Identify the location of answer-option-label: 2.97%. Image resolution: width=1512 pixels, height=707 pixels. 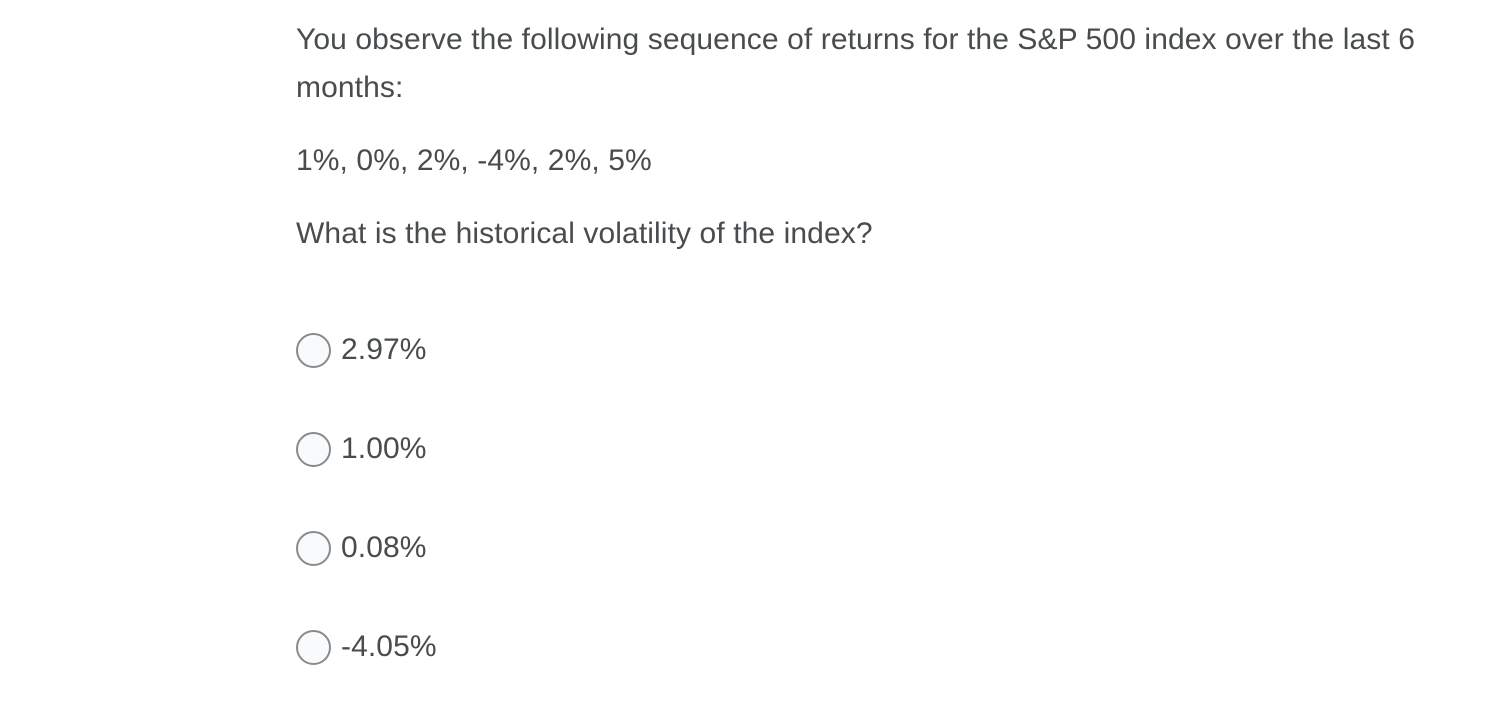
(384, 349).